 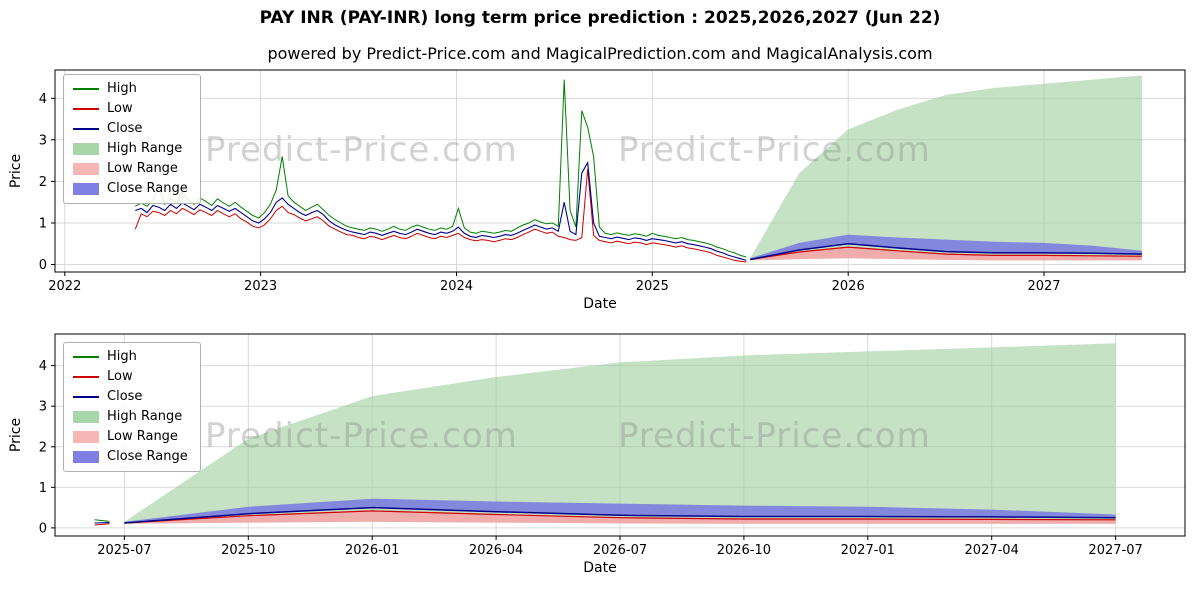 What do you see at coordinates (1115, 550) in the screenshot?
I see `x-tick-label: 2027-07` at bounding box center [1115, 550].